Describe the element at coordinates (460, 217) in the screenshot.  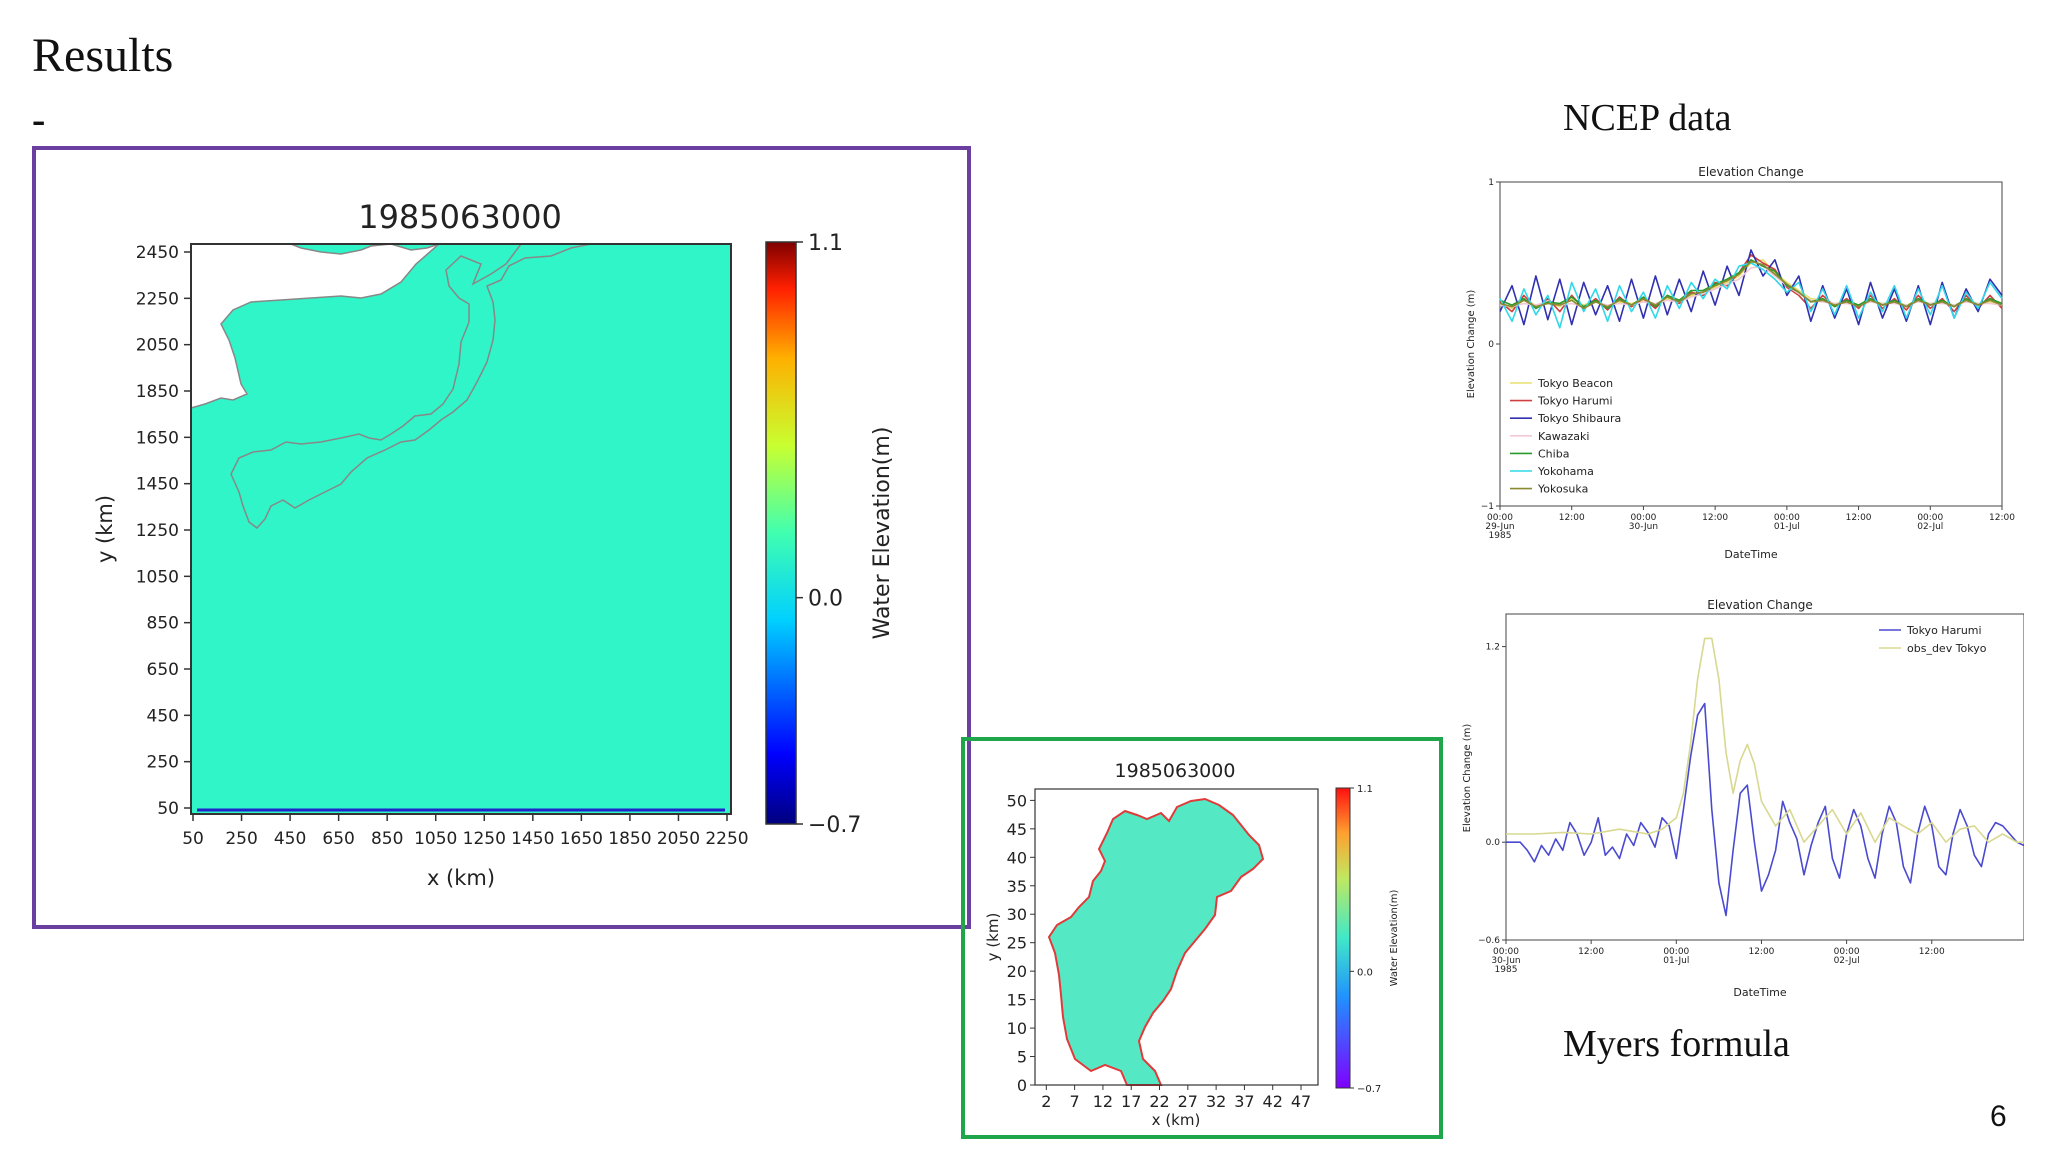
I see `map-large-title: 1985063000` at that location.